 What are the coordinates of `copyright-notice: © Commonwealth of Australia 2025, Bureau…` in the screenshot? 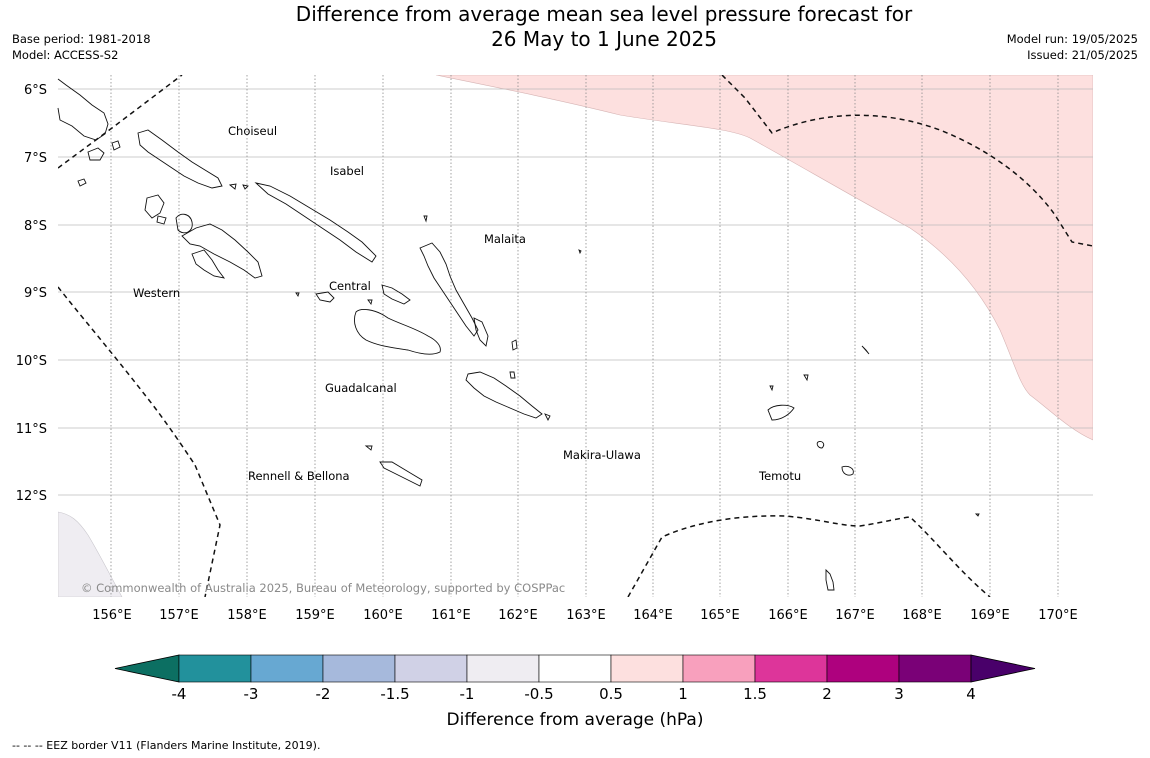 It's located at (323, 588).